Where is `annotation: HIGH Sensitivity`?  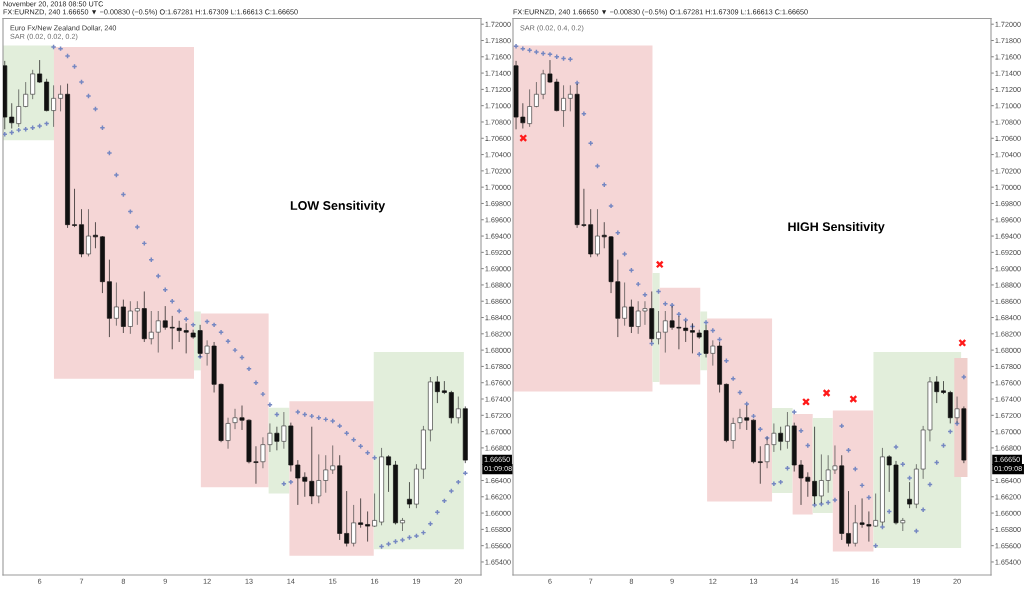 annotation: HIGH Sensitivity is located at coordinates (836, 227).